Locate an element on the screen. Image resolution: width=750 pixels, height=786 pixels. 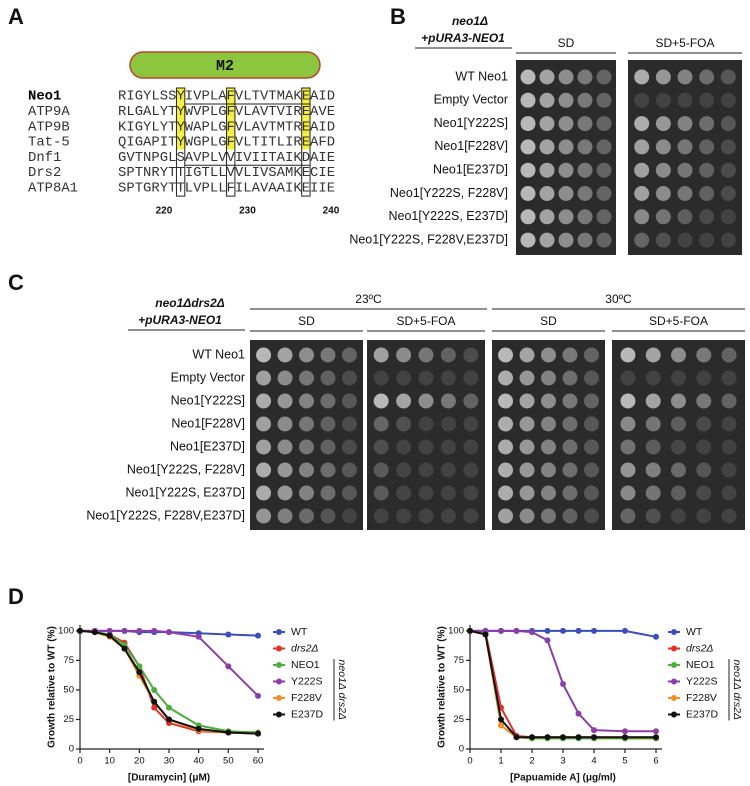
x-axis-label: [Papuamide A] (μg/ml) is located at coordinates (563, 778).